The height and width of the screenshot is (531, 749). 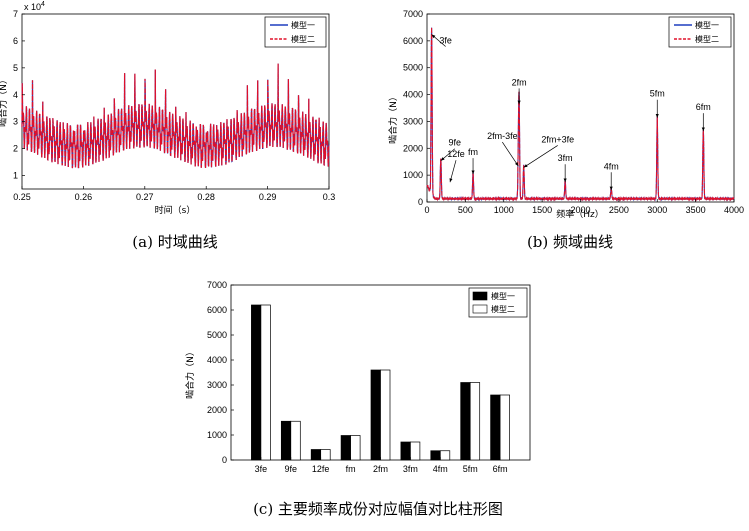 I want to click on panel-b-annotation-label: 5fm, so click(x=657, y=94).